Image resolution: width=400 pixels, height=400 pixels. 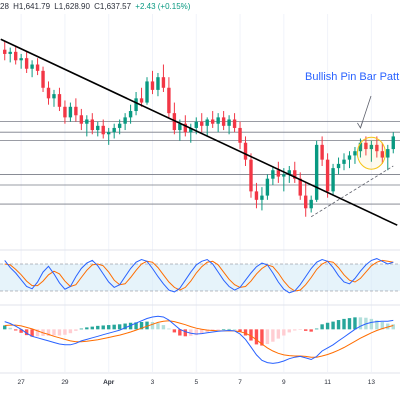 I want to click on date-tick-label: 5, so click(x=196, y=382).